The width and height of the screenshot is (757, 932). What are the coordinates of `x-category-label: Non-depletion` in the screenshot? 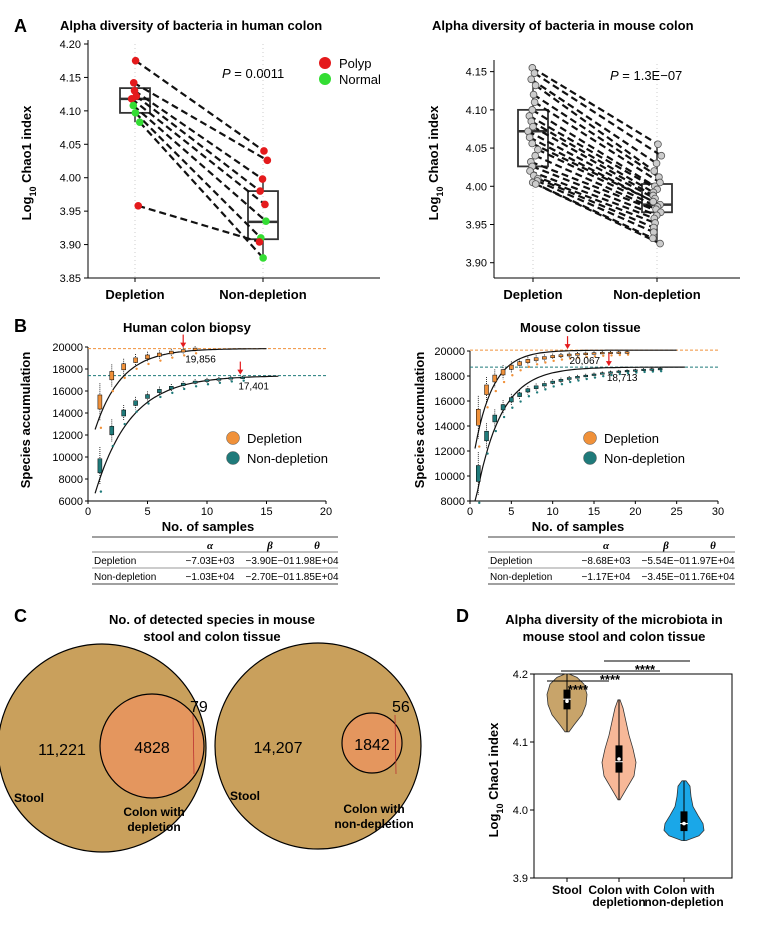 It's located at (656, 294).